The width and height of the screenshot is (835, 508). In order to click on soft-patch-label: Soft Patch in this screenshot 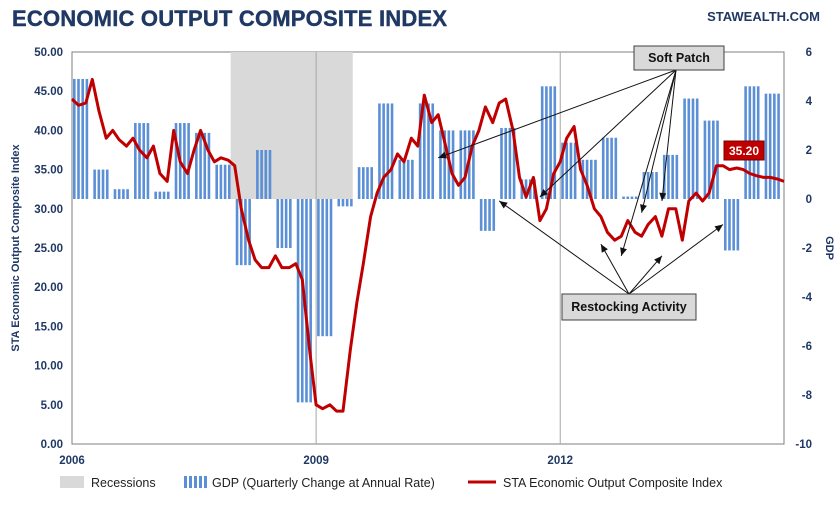, I will do `click(679, 58)`.